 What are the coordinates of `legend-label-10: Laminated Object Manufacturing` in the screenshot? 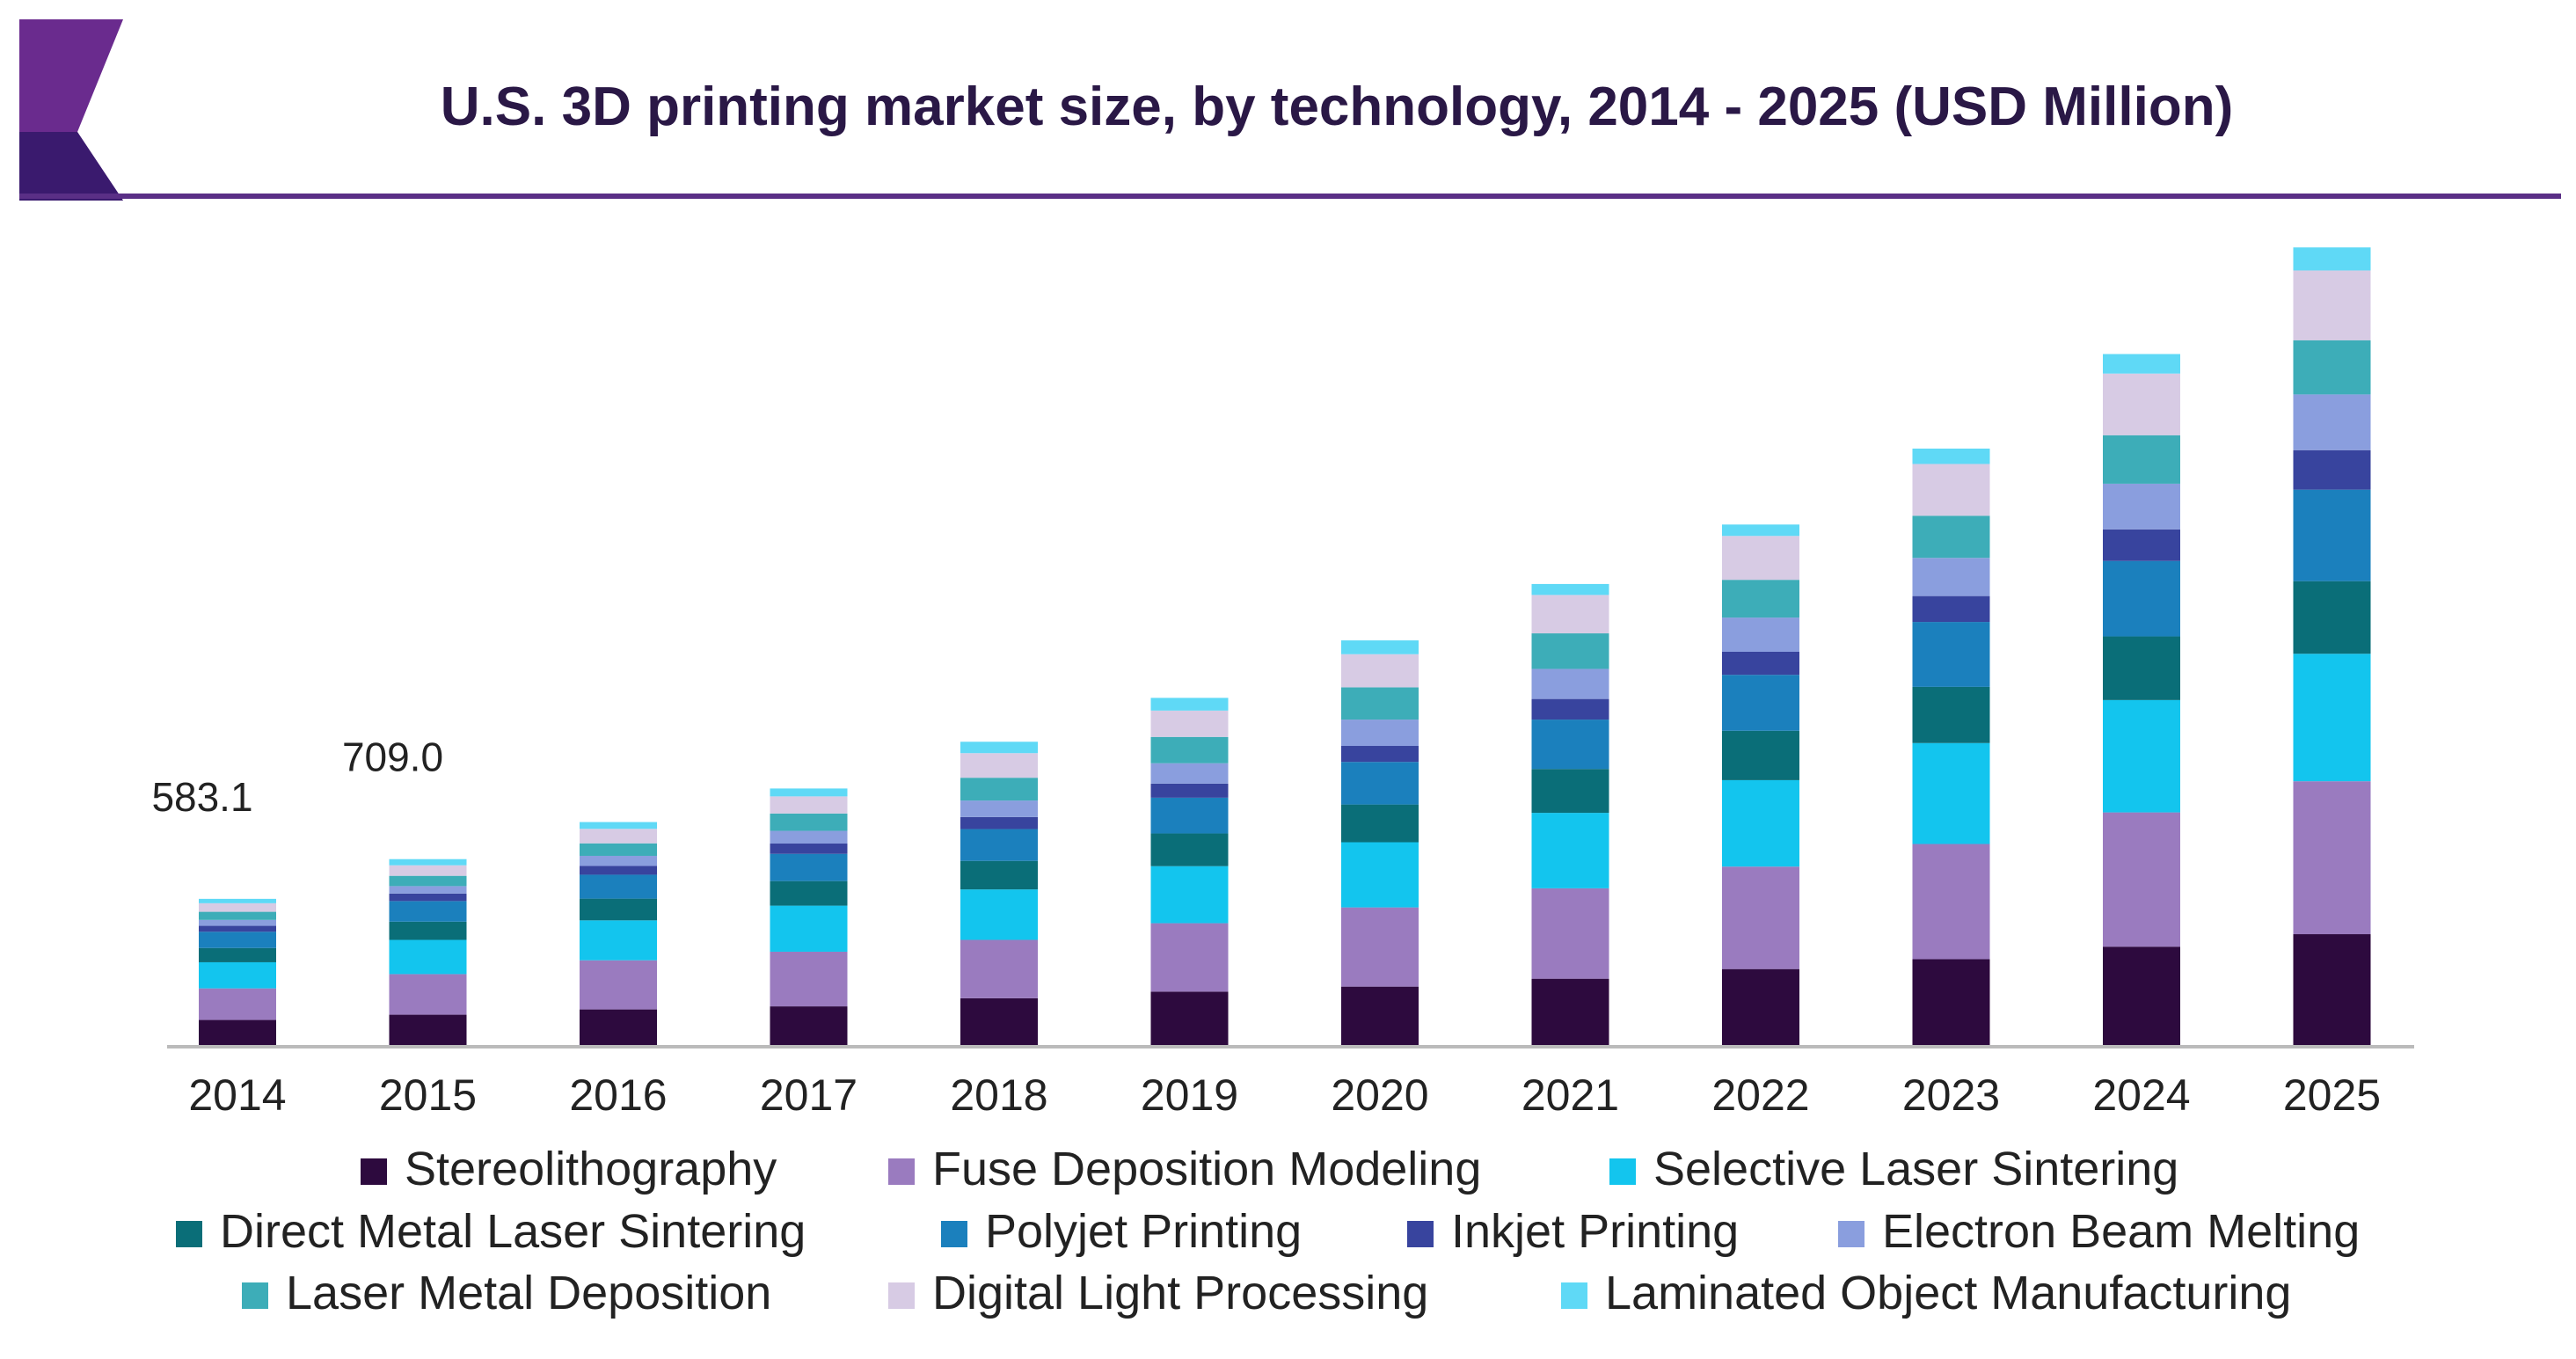 It's located at (1948, 1293).